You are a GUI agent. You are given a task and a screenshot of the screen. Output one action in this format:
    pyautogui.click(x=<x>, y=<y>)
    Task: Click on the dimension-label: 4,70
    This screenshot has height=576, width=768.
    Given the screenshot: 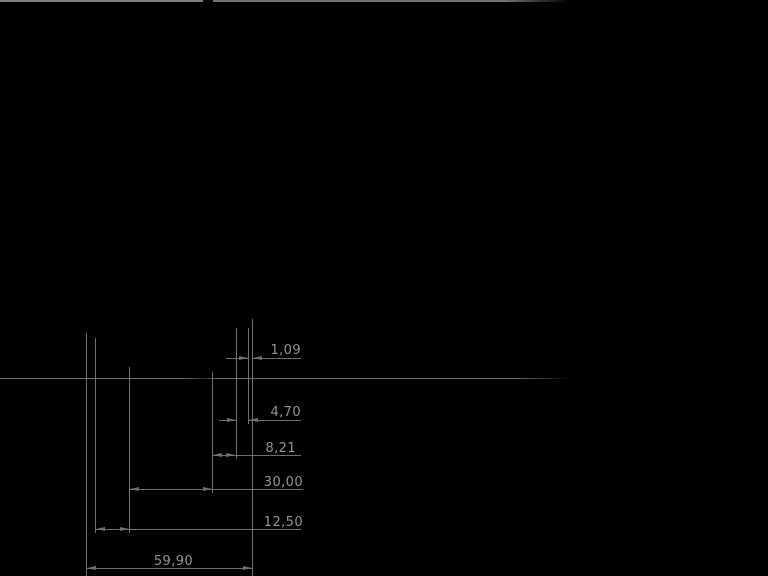 What is the action you would take?
    pyautogui.click(x=285, y=412)
    